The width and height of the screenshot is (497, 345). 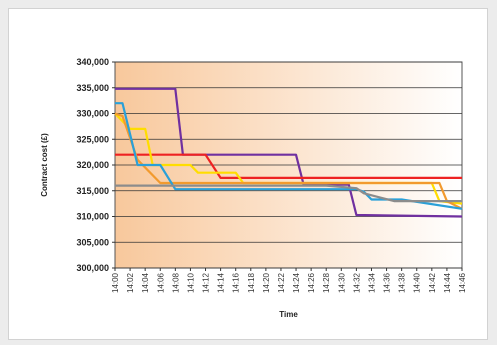 I want to click on y-tick-label: 300,000, so click(x=92, y=268).